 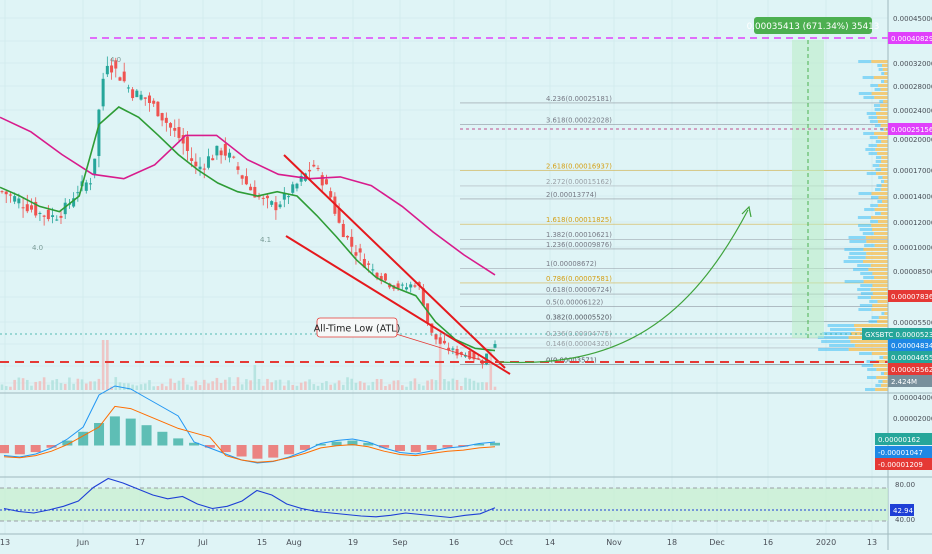 I want to click on target-label-box, so click(x=813, y=25).